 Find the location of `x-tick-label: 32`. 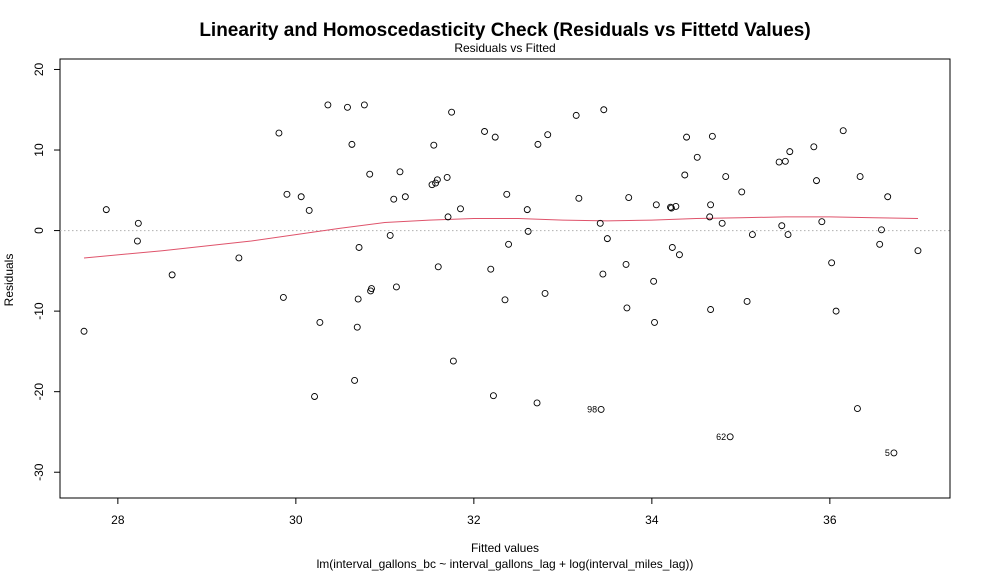

x-tick-label: 32 is located at coordinates (474, 520).